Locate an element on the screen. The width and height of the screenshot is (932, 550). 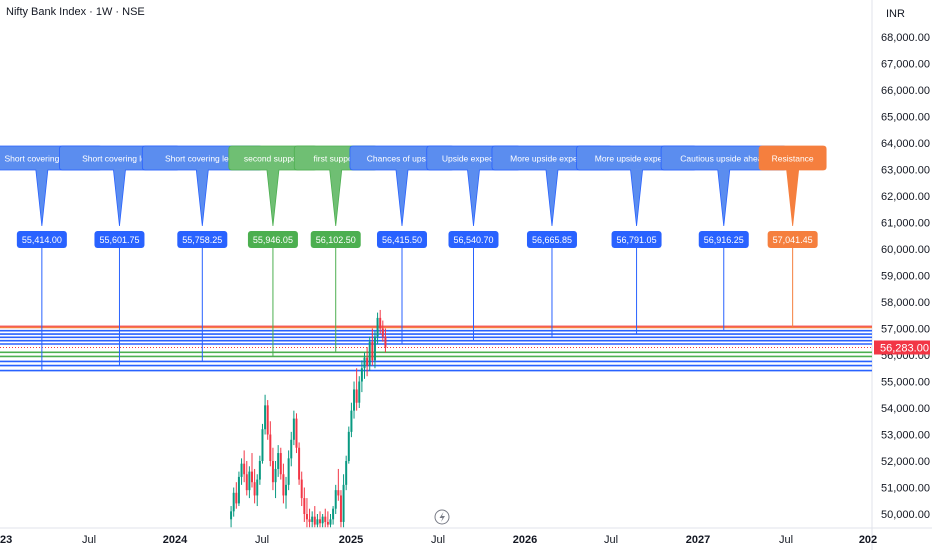
y-tick-label: 68,000.00 is located at coordinates (905, 38).